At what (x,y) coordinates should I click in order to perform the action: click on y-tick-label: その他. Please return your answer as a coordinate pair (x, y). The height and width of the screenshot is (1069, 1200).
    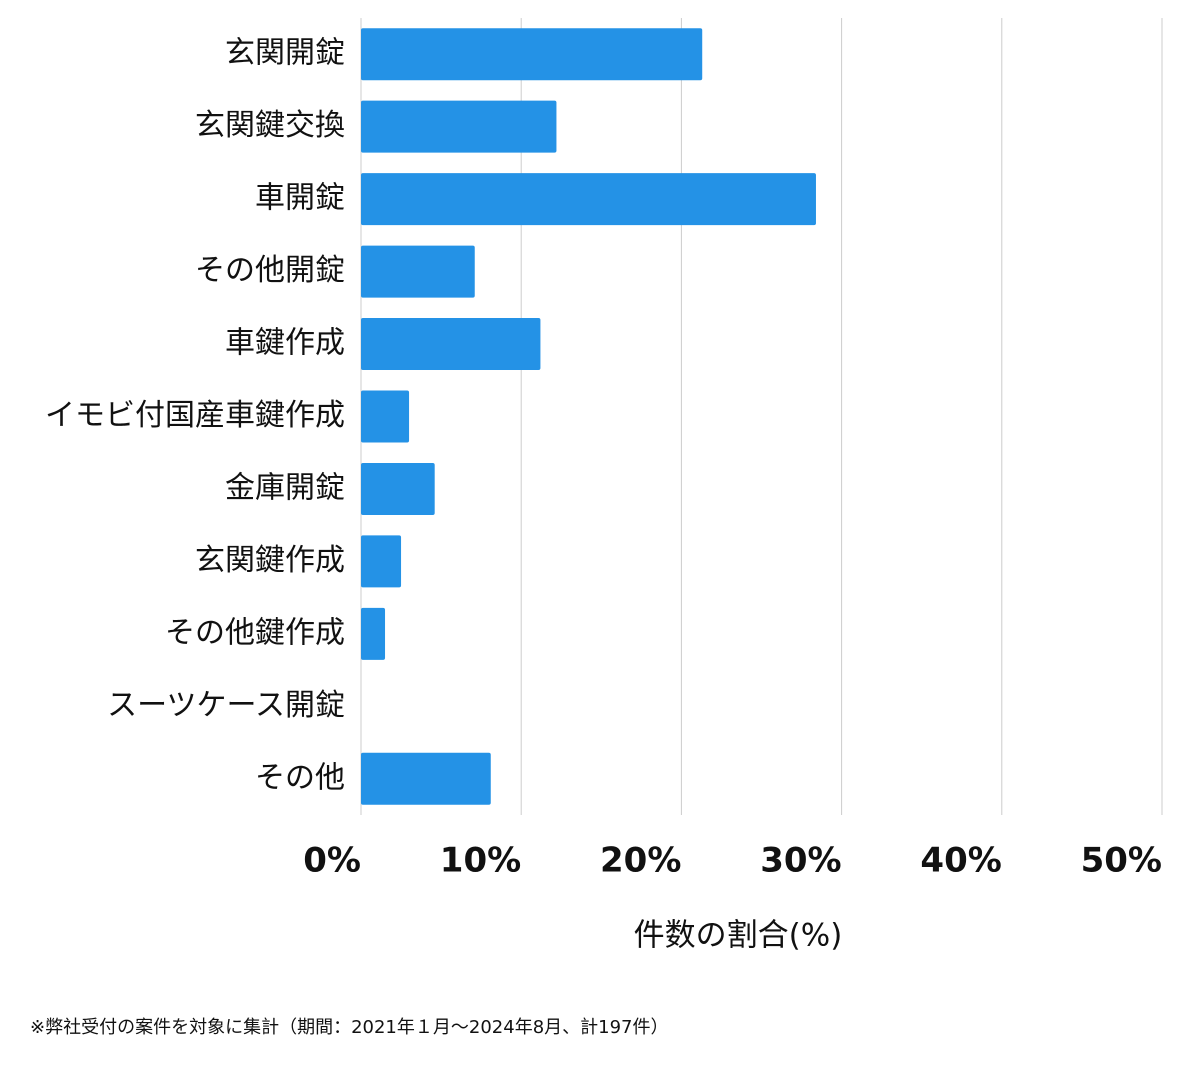
    Looking at the image, I should click on (300, 777).